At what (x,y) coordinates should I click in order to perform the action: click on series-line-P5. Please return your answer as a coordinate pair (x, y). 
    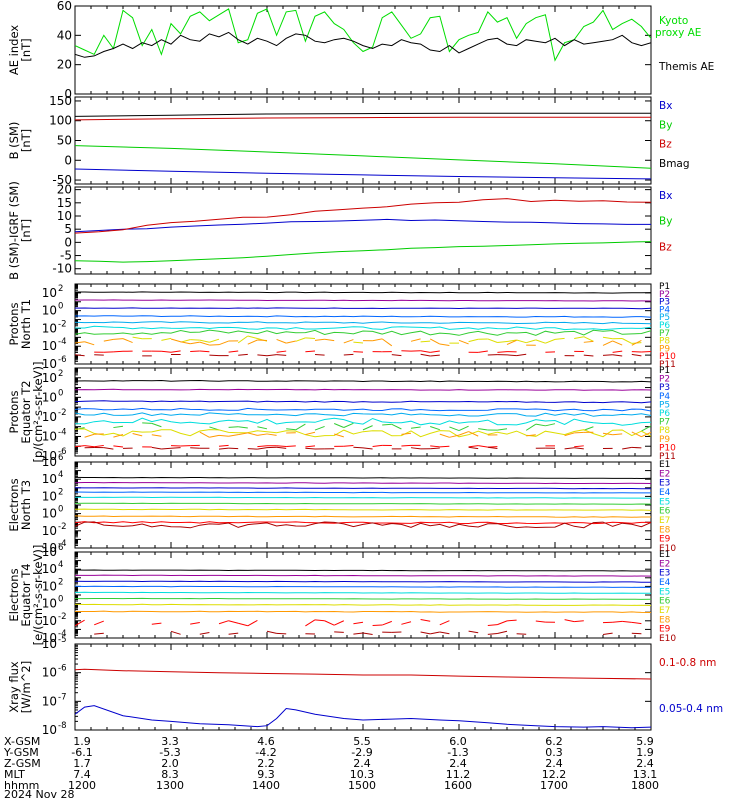
    Looking at the image, I should click on (363, 323).